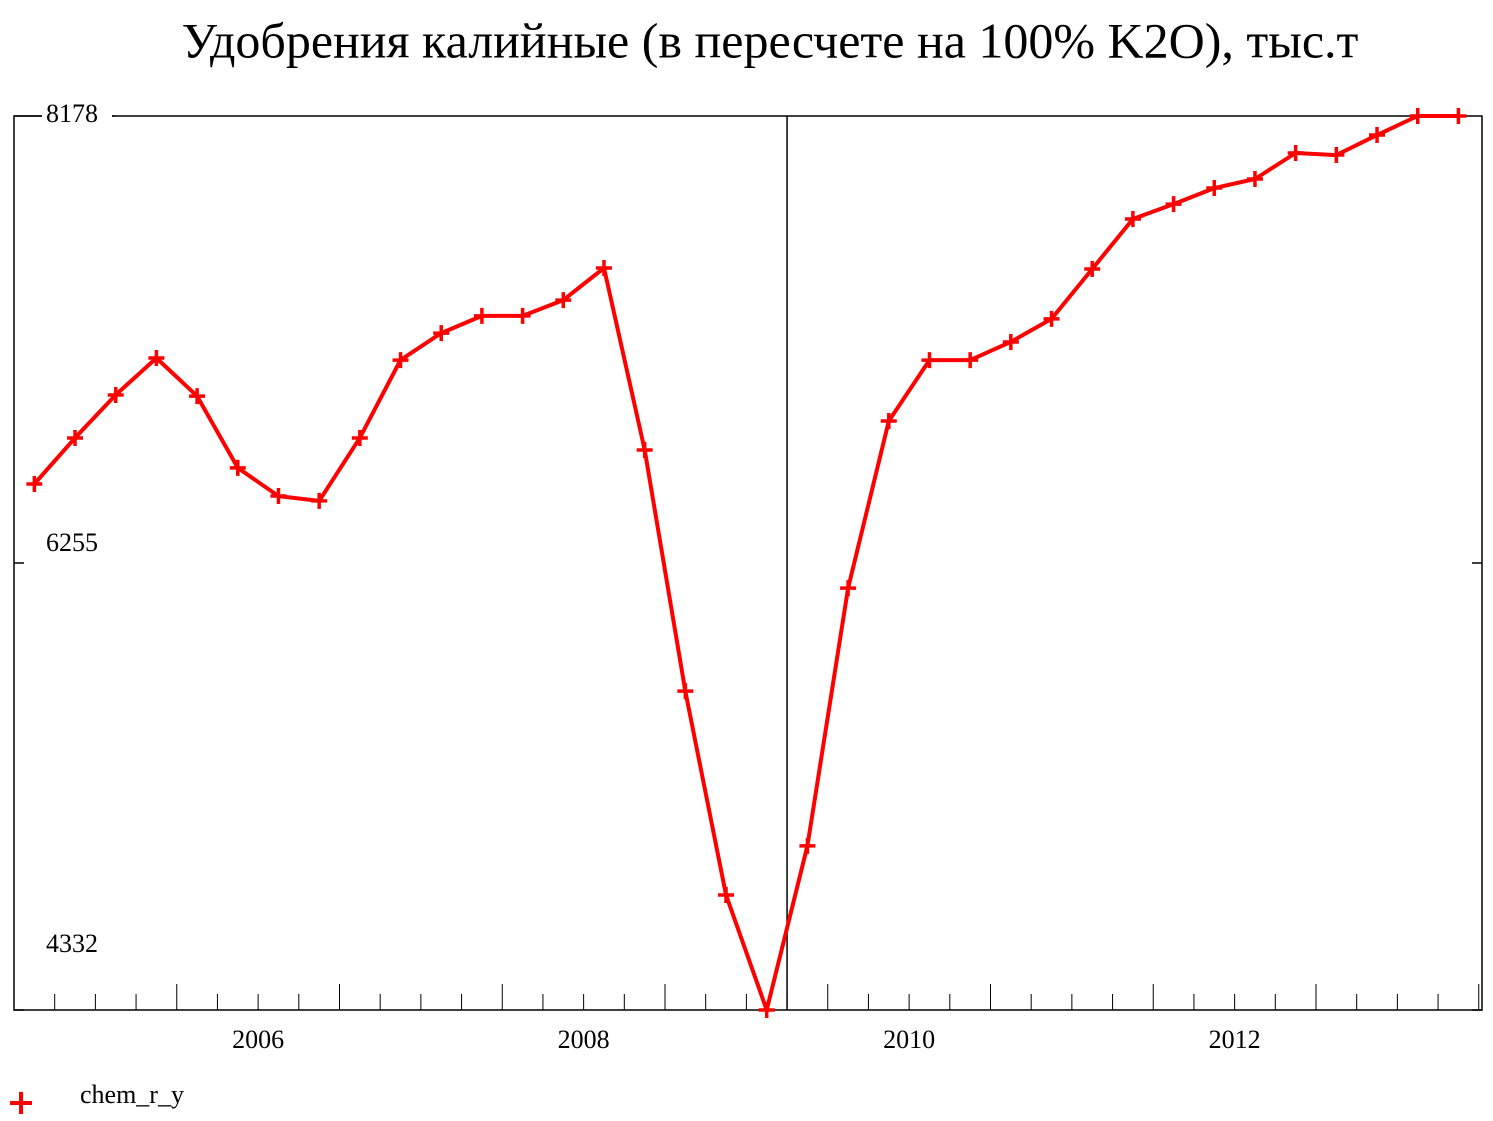 The width and height of the screenshot is (1493, 1121). Describe the element at coordinates (72, 943) in the screenshot. I see `y-tick-label: 4332` at that location.